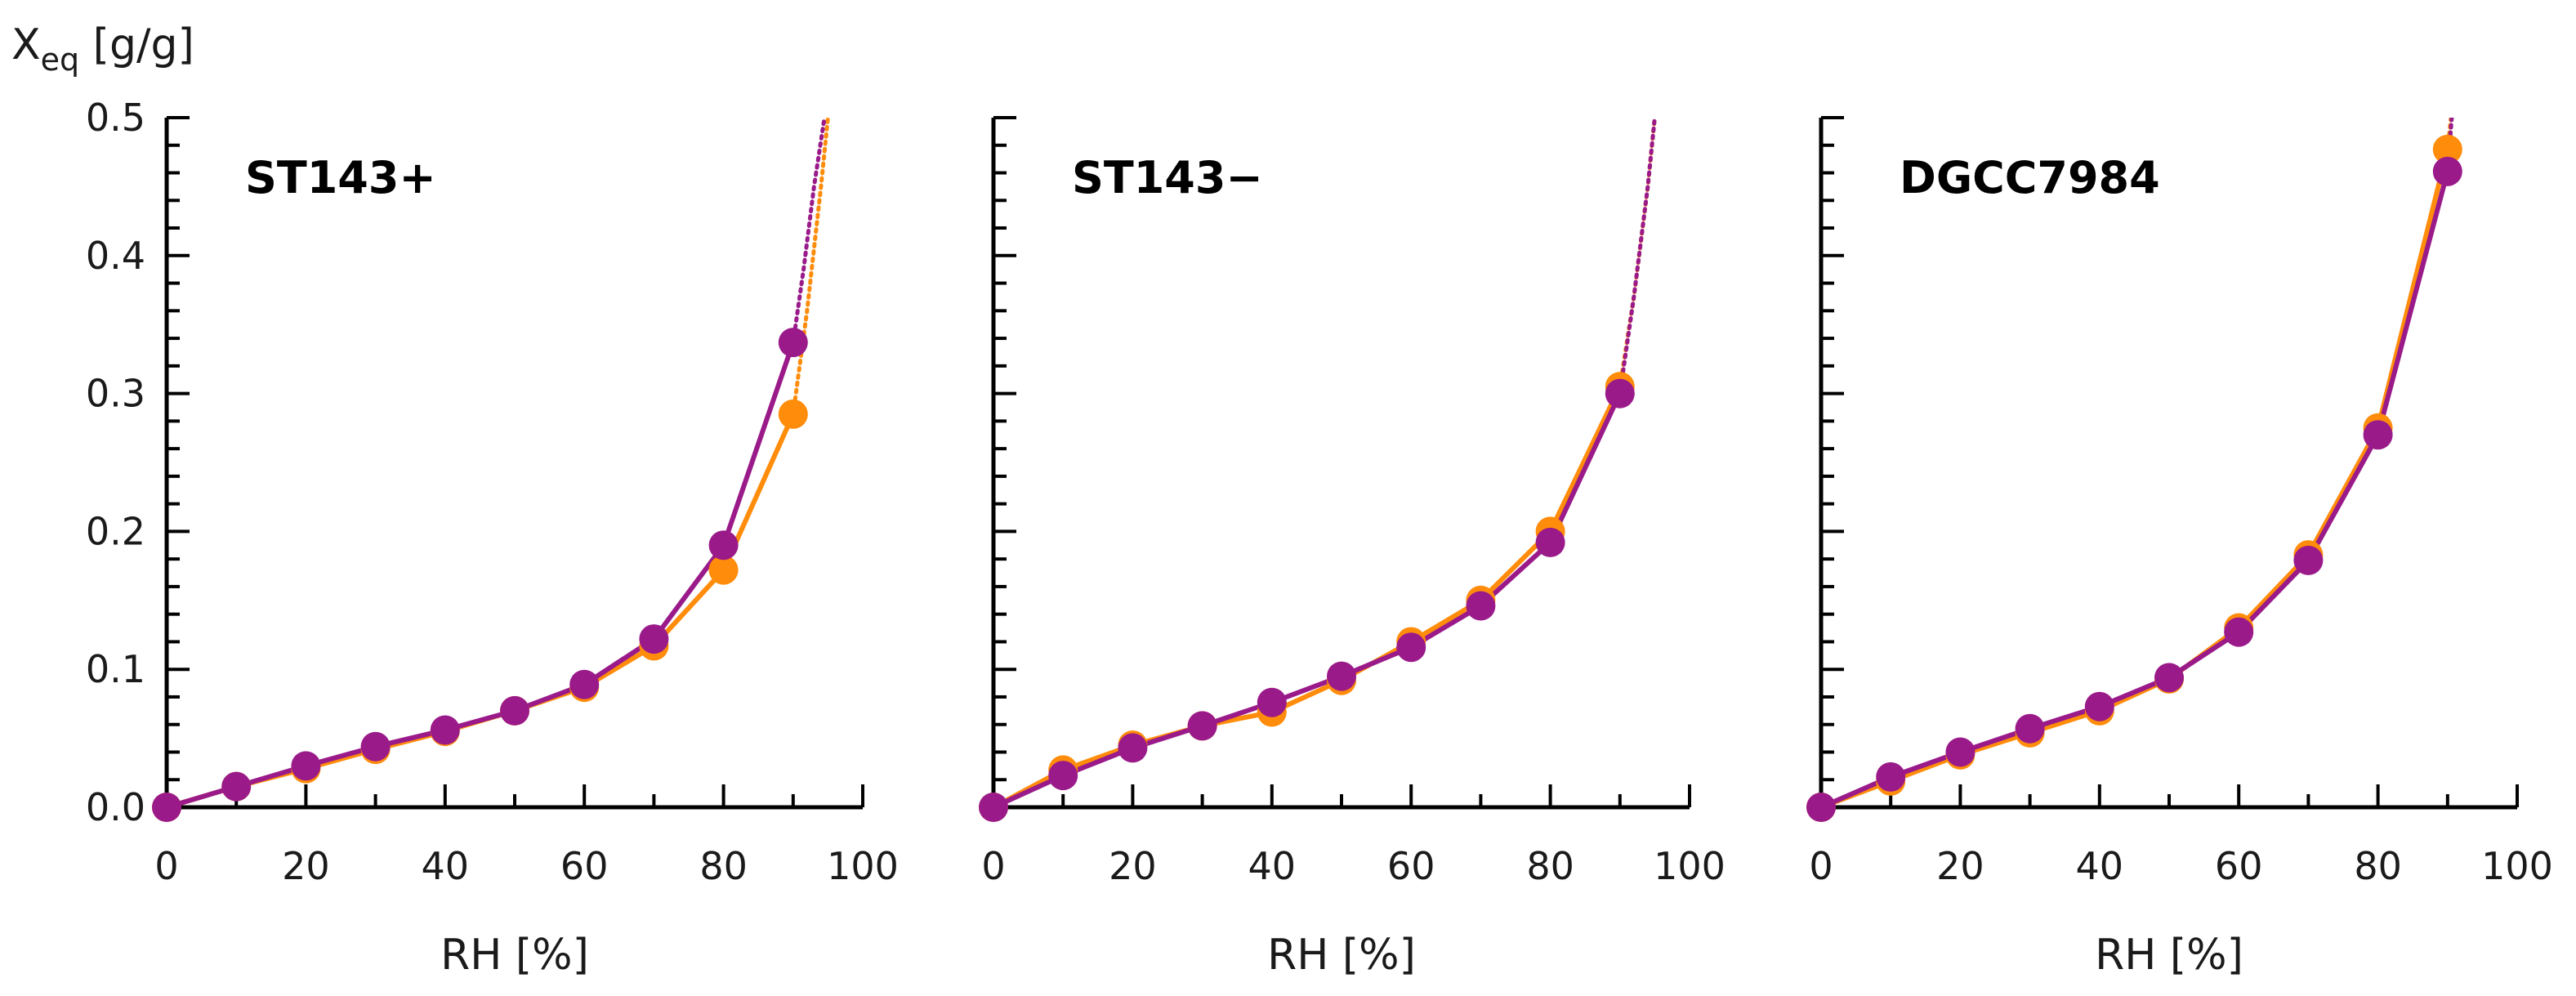 The image size is (2576, 996). What do you see at coordinates (26, 44) in the screenshot?
I see `y-axis-title-main: X` at bounding box center [26, 44].